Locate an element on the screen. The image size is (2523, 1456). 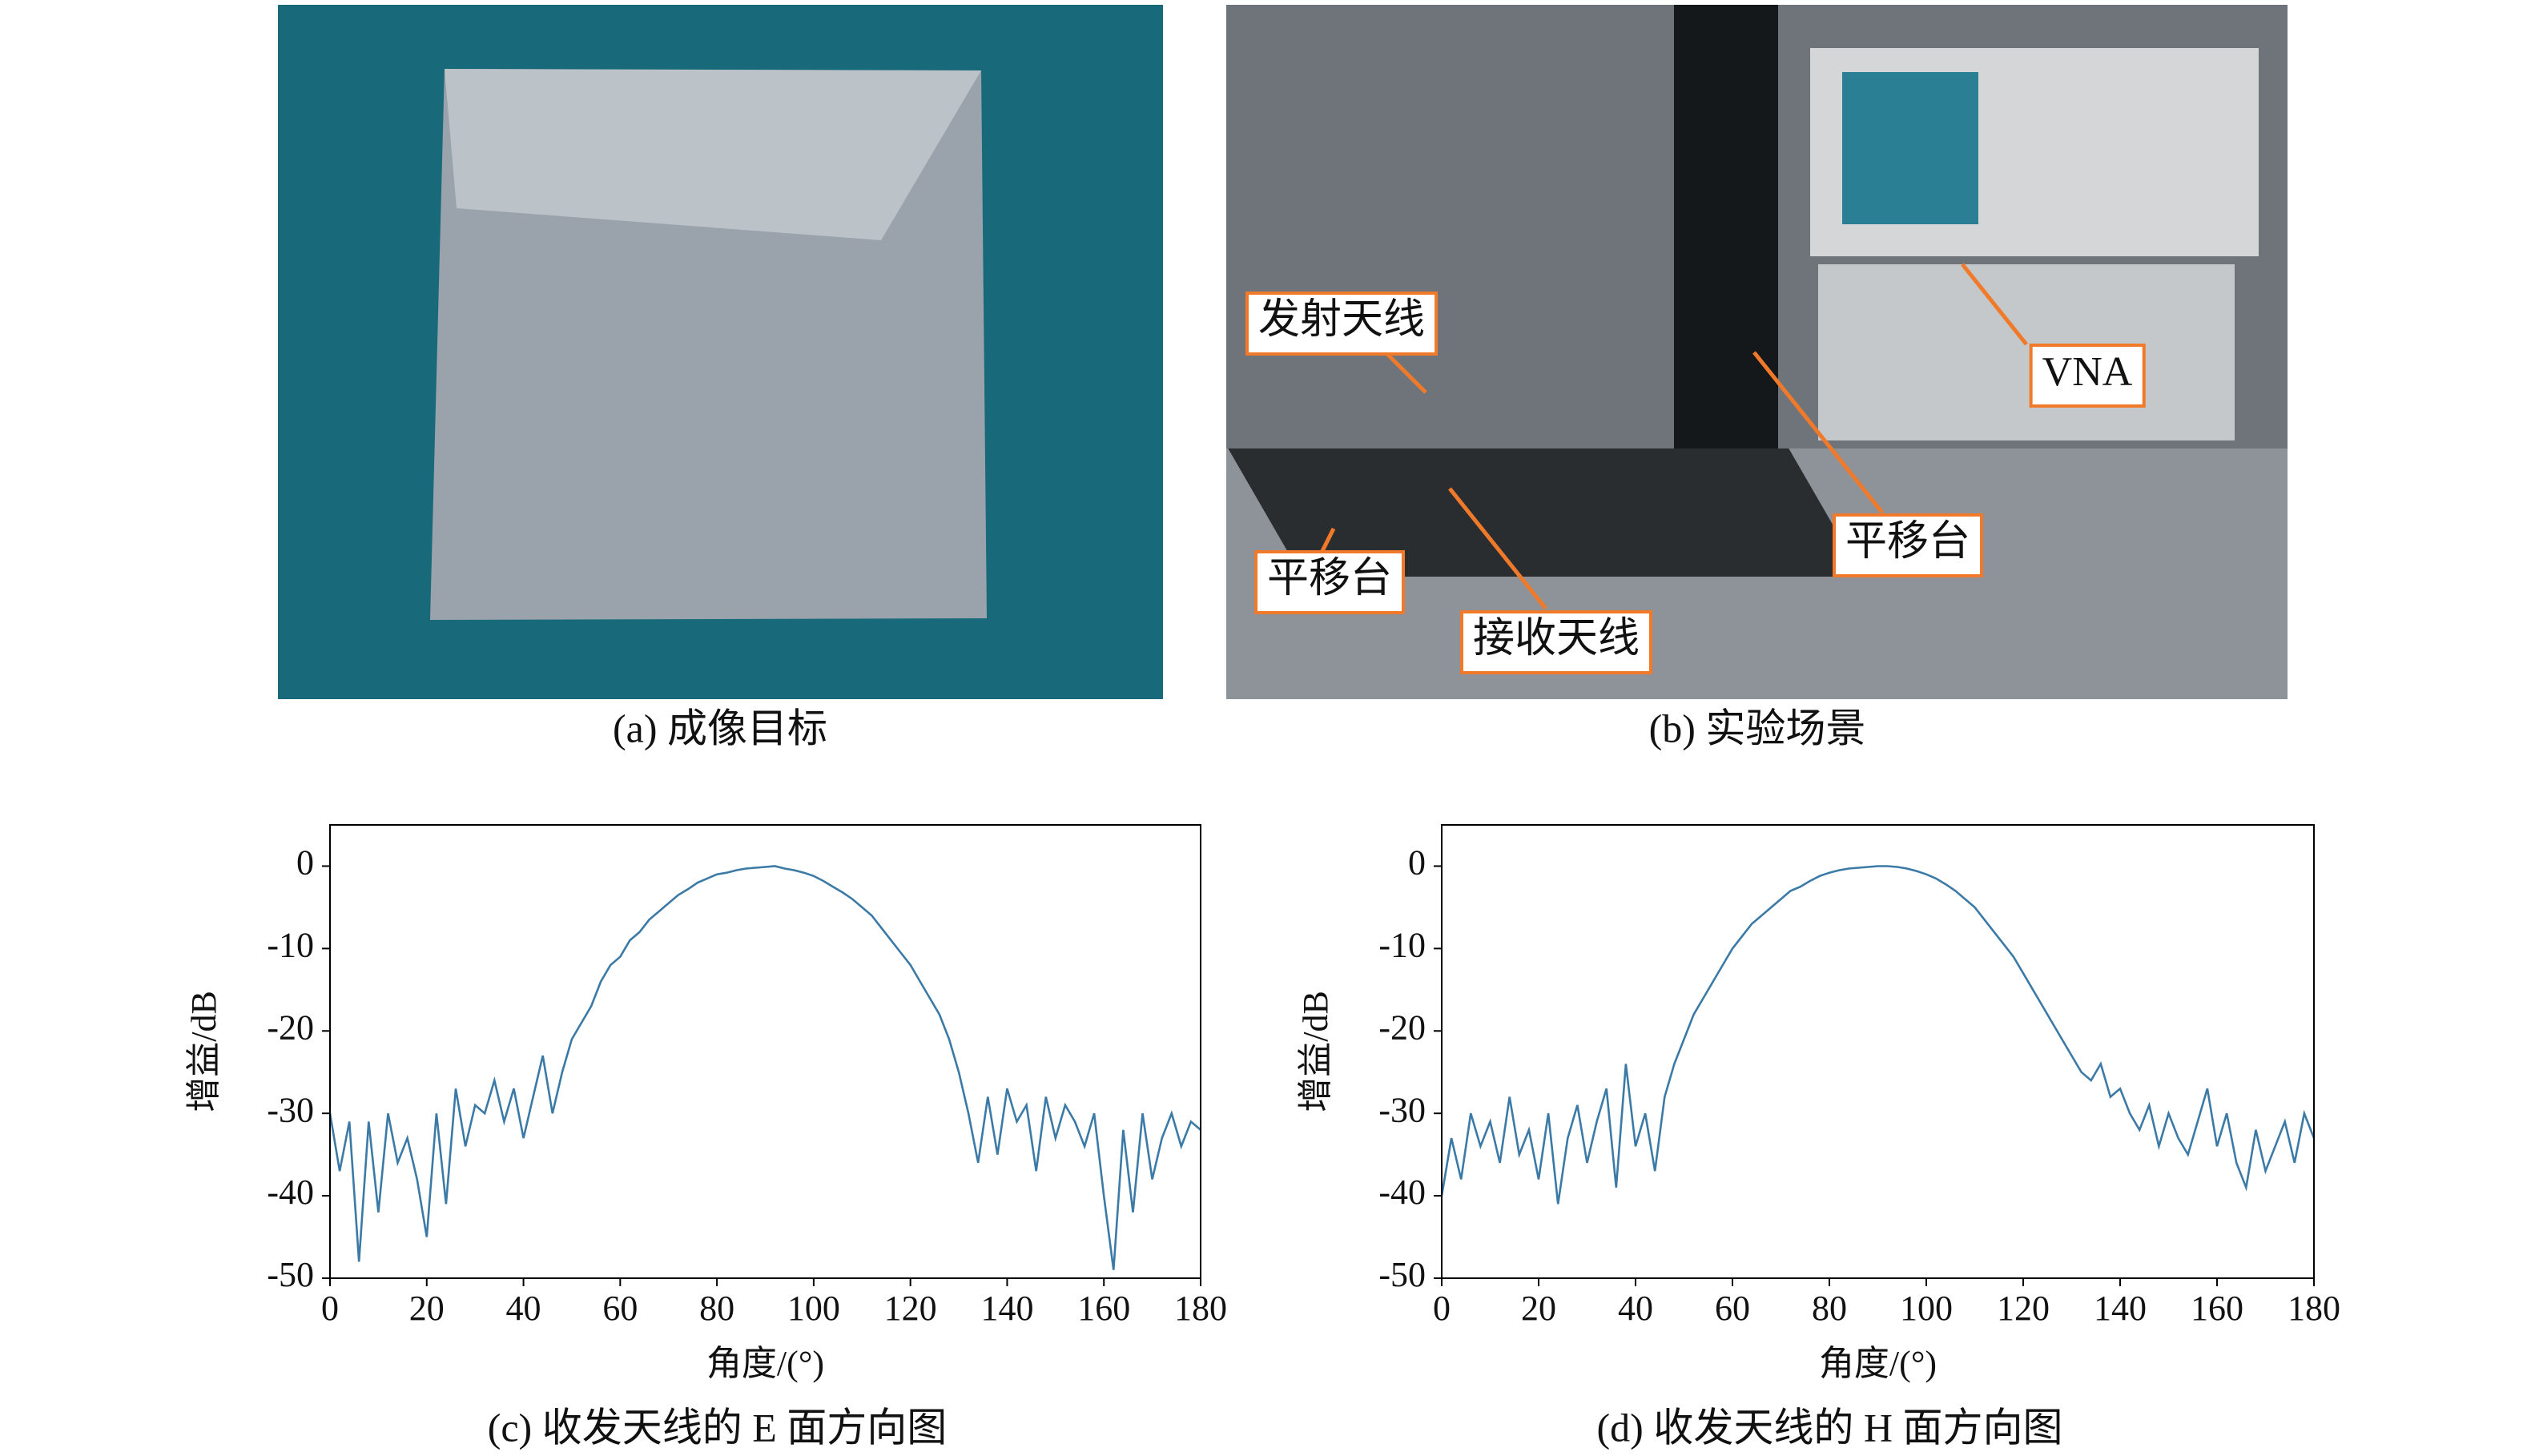
photo-label: VNA is located at coordinates (2087, 372).